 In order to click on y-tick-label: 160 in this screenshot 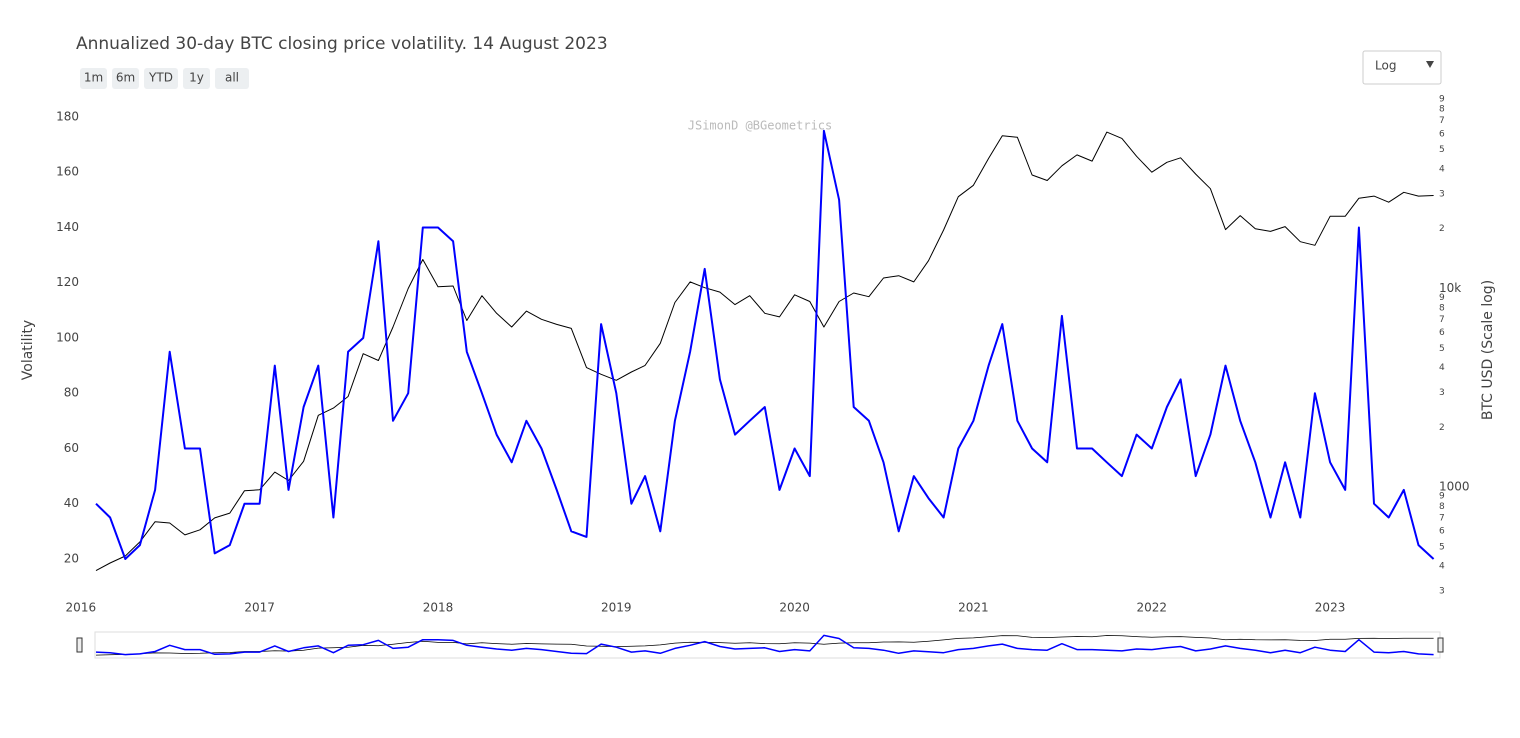, I will do `click(67, 172)`.